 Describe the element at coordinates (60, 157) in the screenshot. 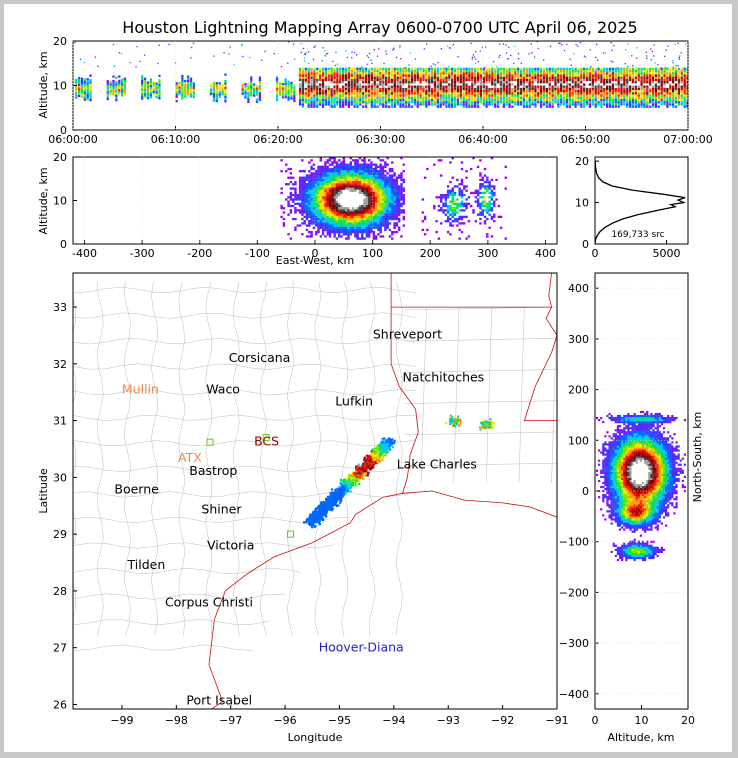

I see `altitude-eastwest-ytick-label: 20` at that location.